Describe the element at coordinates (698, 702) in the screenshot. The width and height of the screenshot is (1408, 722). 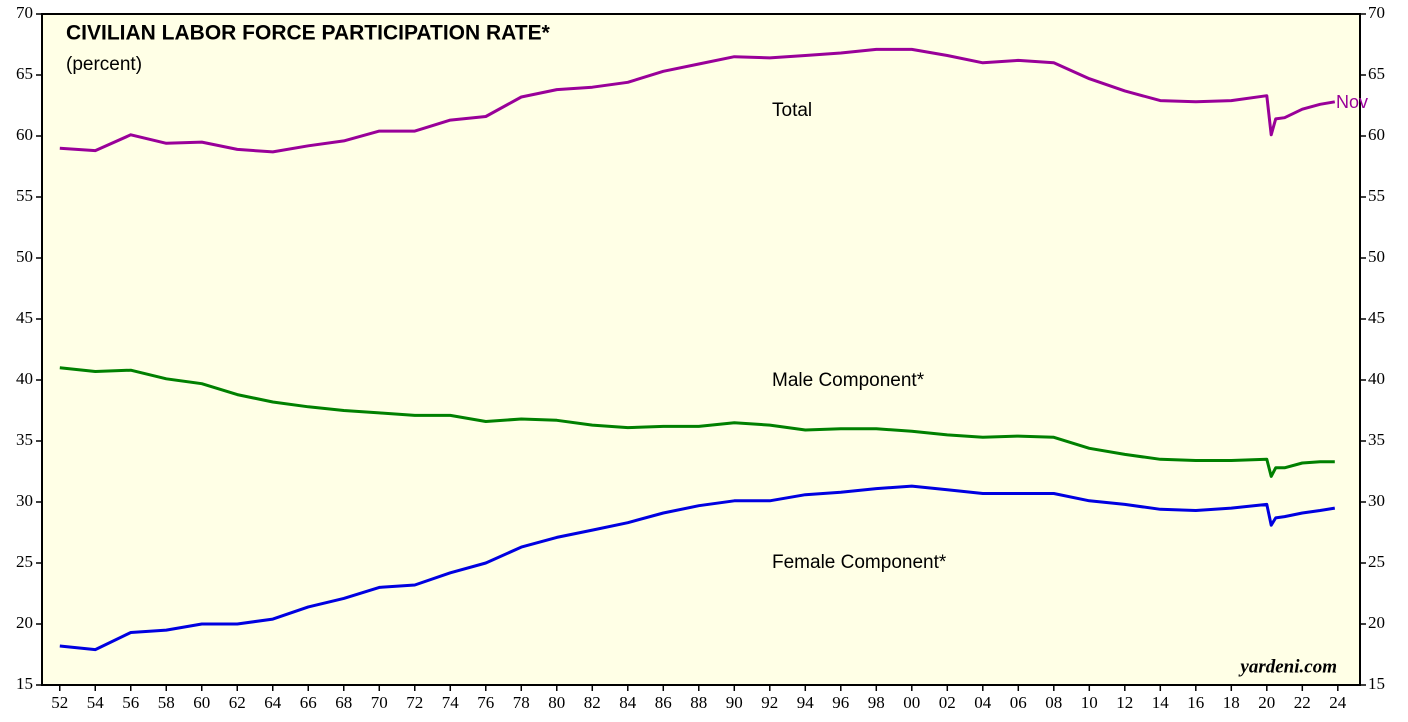
I see `x-tick-label: 88` at that location.